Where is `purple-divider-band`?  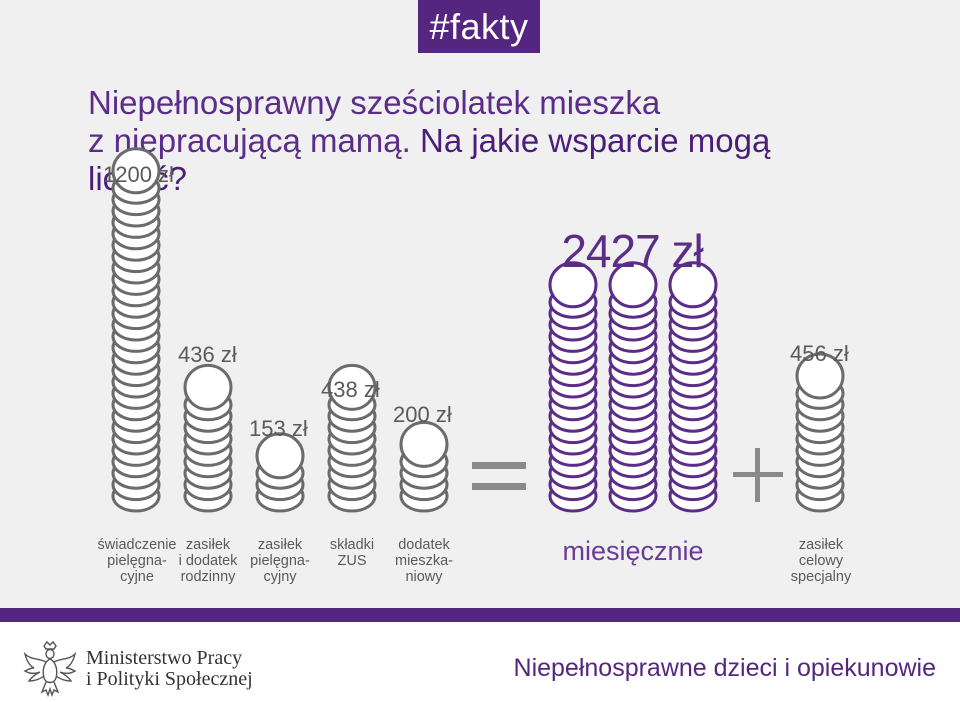 purple-divider-band is located at coordinates (480, 615).